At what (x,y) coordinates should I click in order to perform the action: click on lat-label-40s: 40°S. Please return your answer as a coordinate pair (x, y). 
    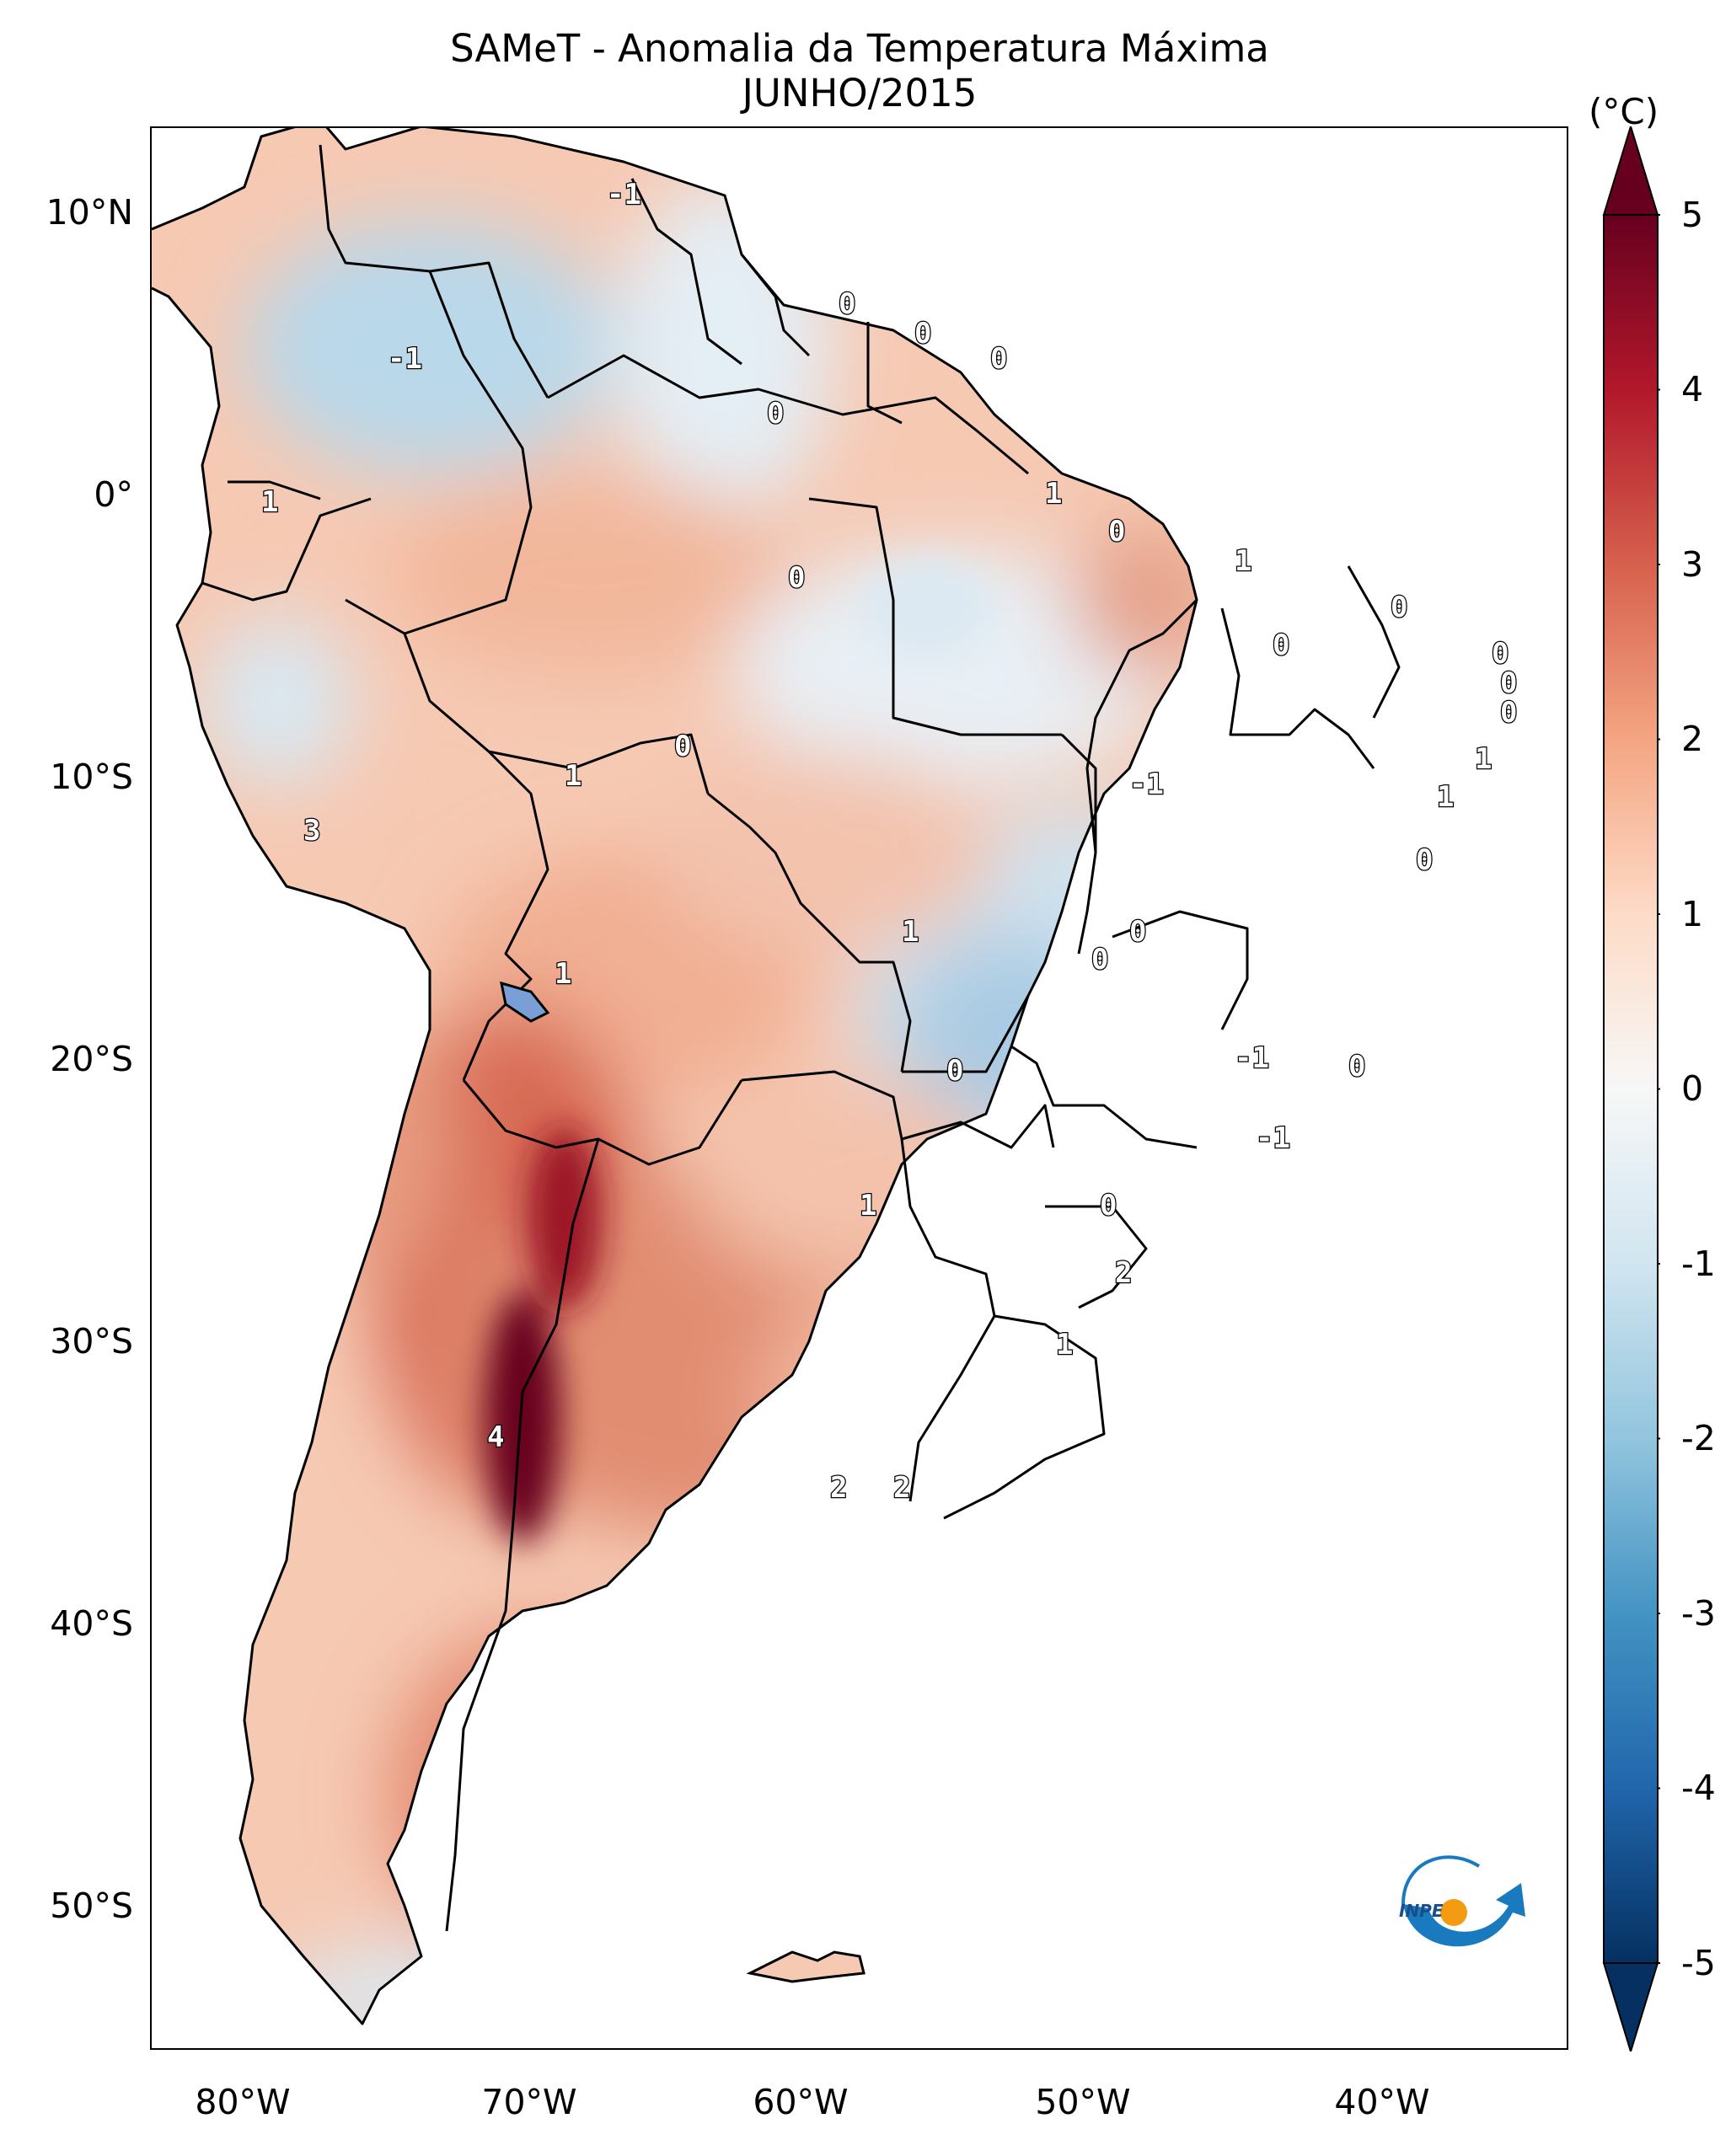
    Looking at the image, I should click on (91, 1623).